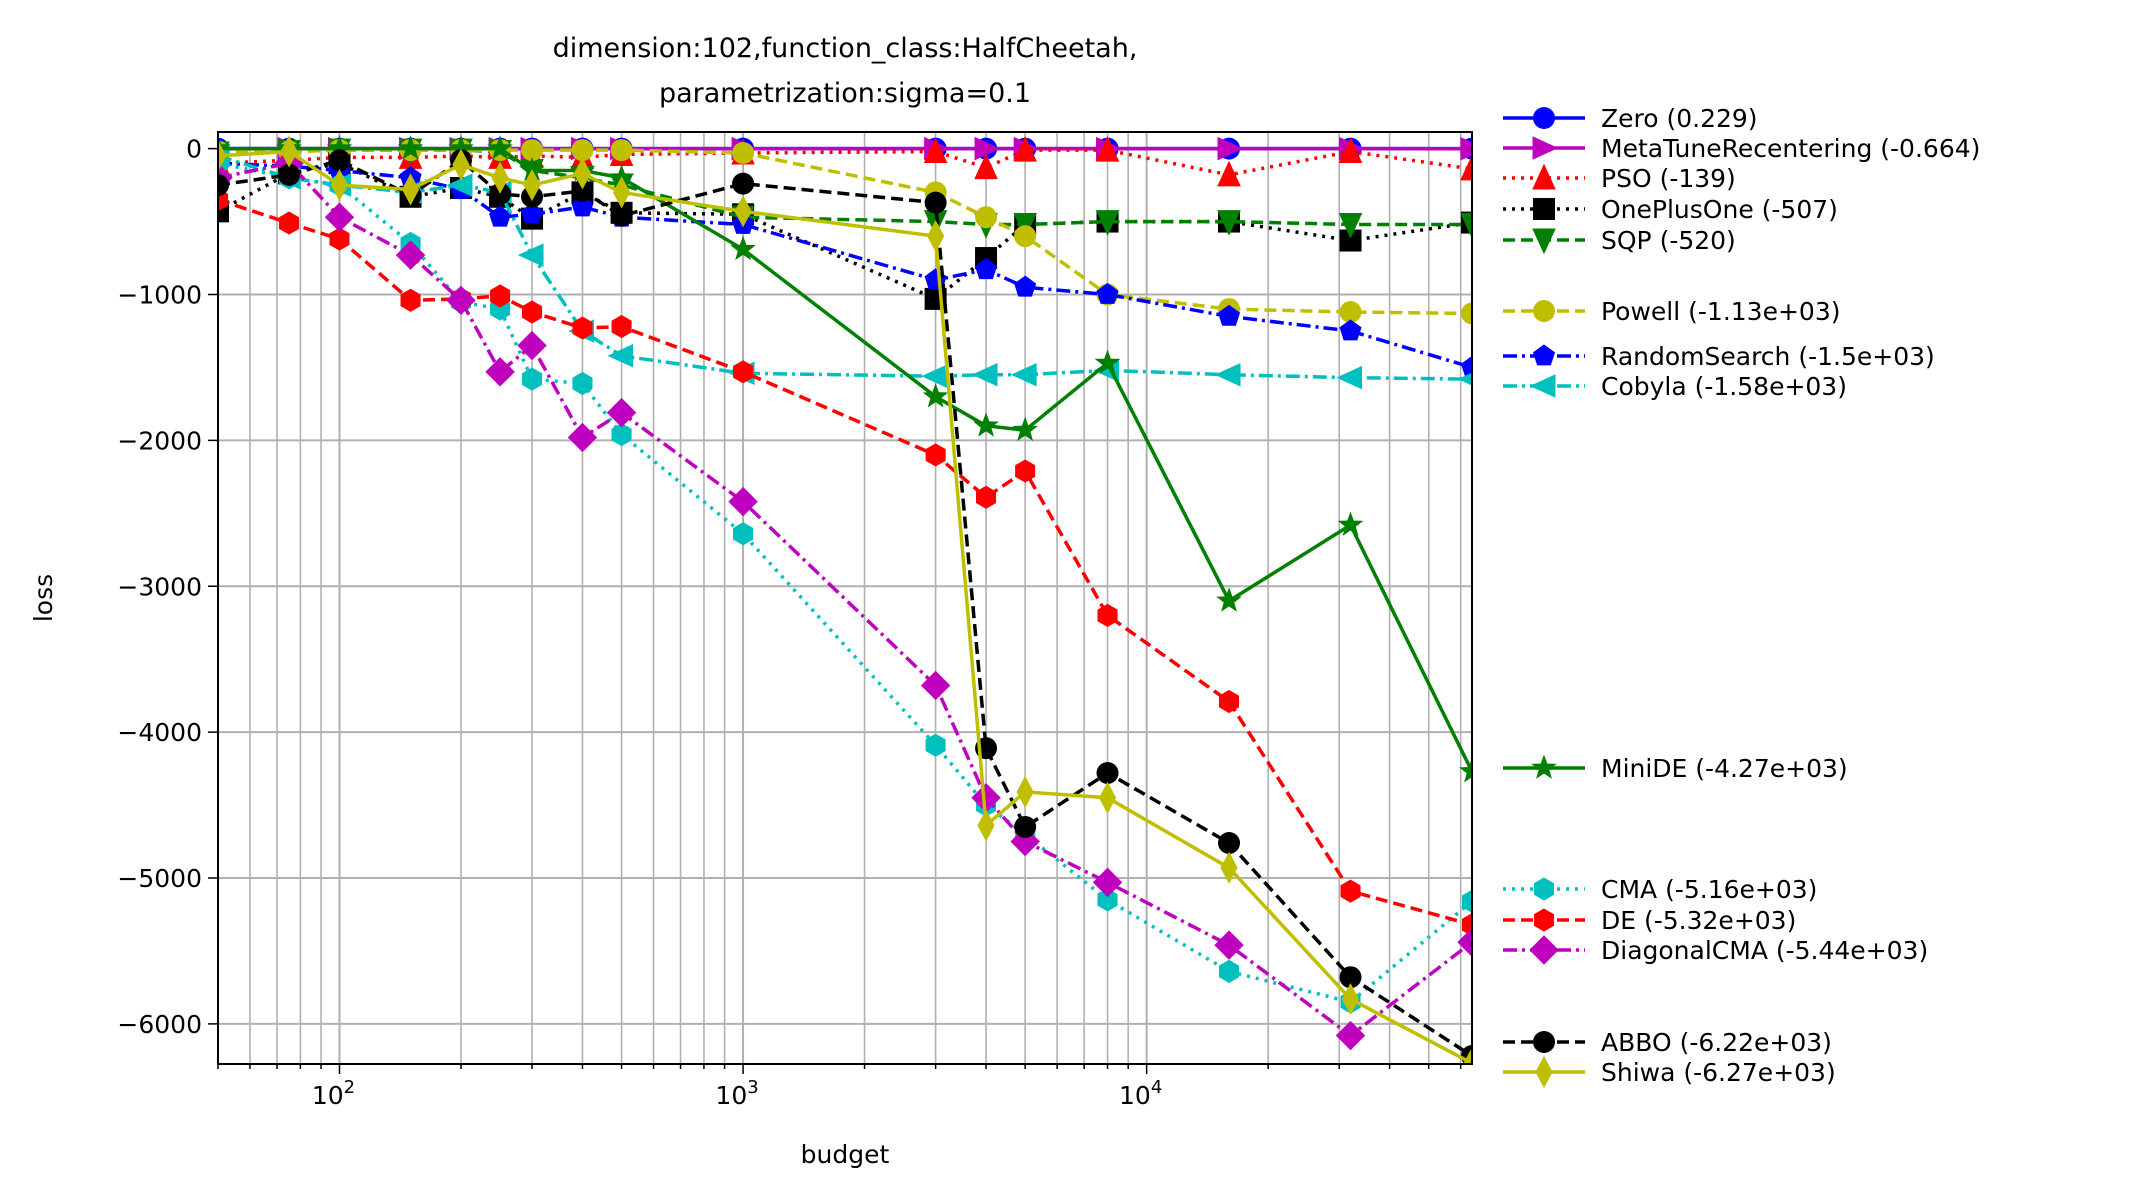 The width and height of the screenshot is (2148, 1189). What do you see at coordinates (1229, 600) in the screenshot?
I see `data-point-MiniDE` at bounding box center [1229, 600].